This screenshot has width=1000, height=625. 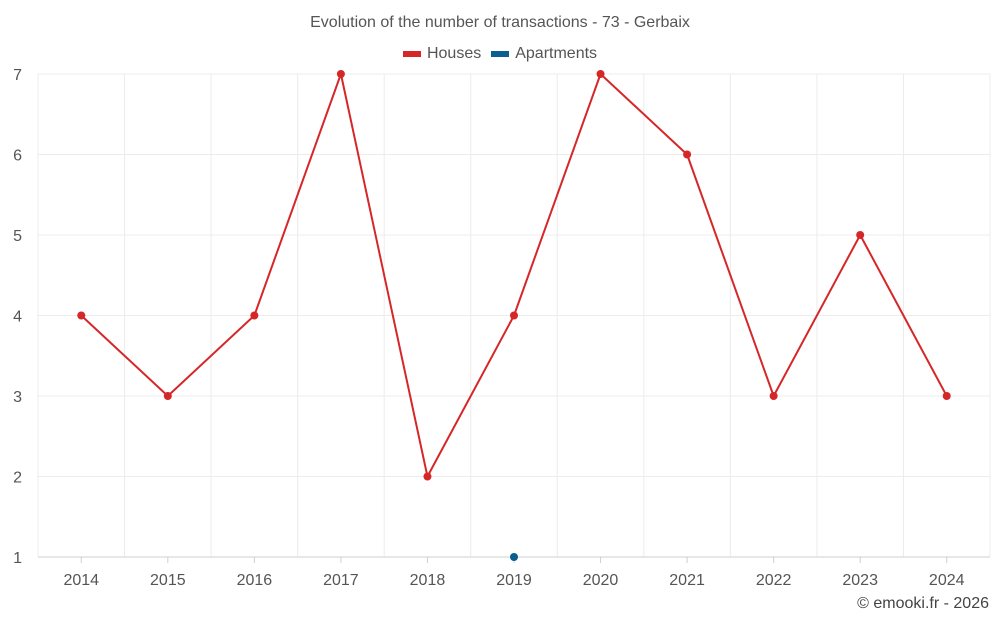 I want to click on y-tick-label: 1, so click(x=17, y=558).